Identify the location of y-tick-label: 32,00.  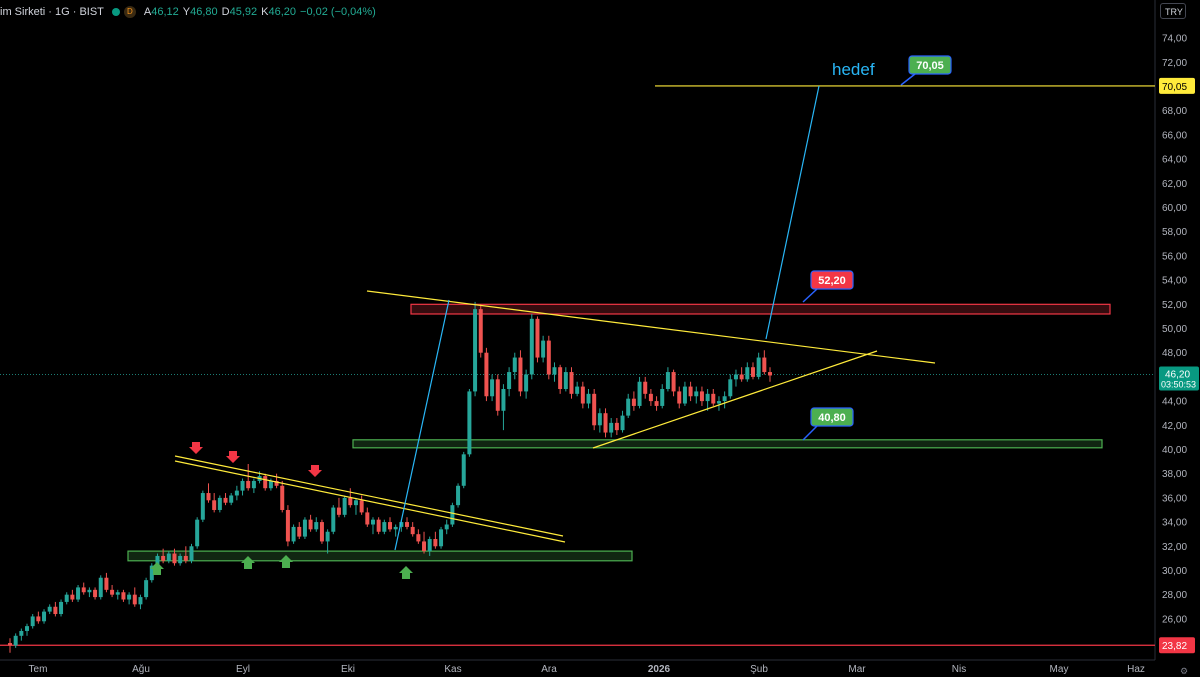
(1174, 547).